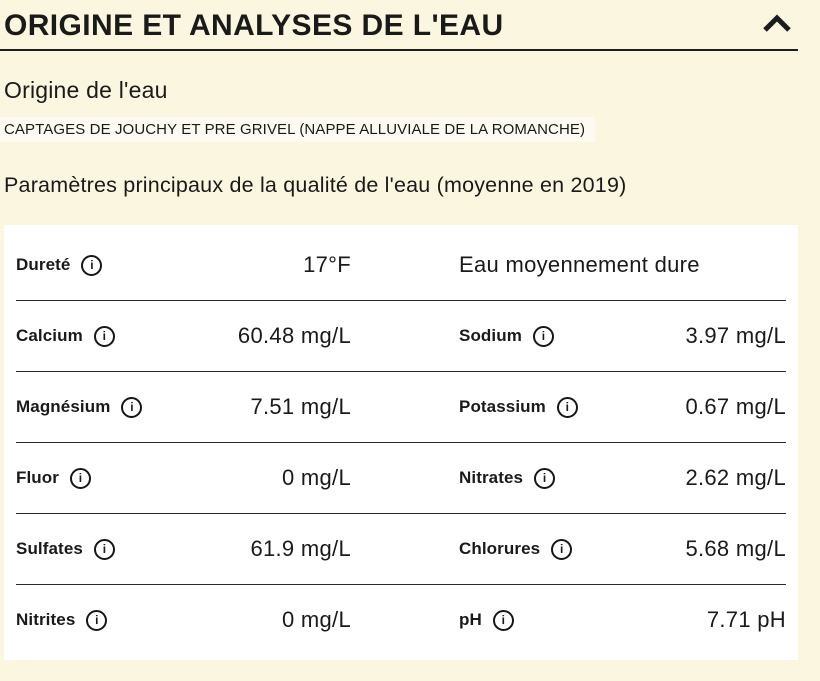 The image size is (820, 681). Describe the element at coordinates (108, 478) in the screenshot. I see `param-label-fluor: Fluor i` at that location.